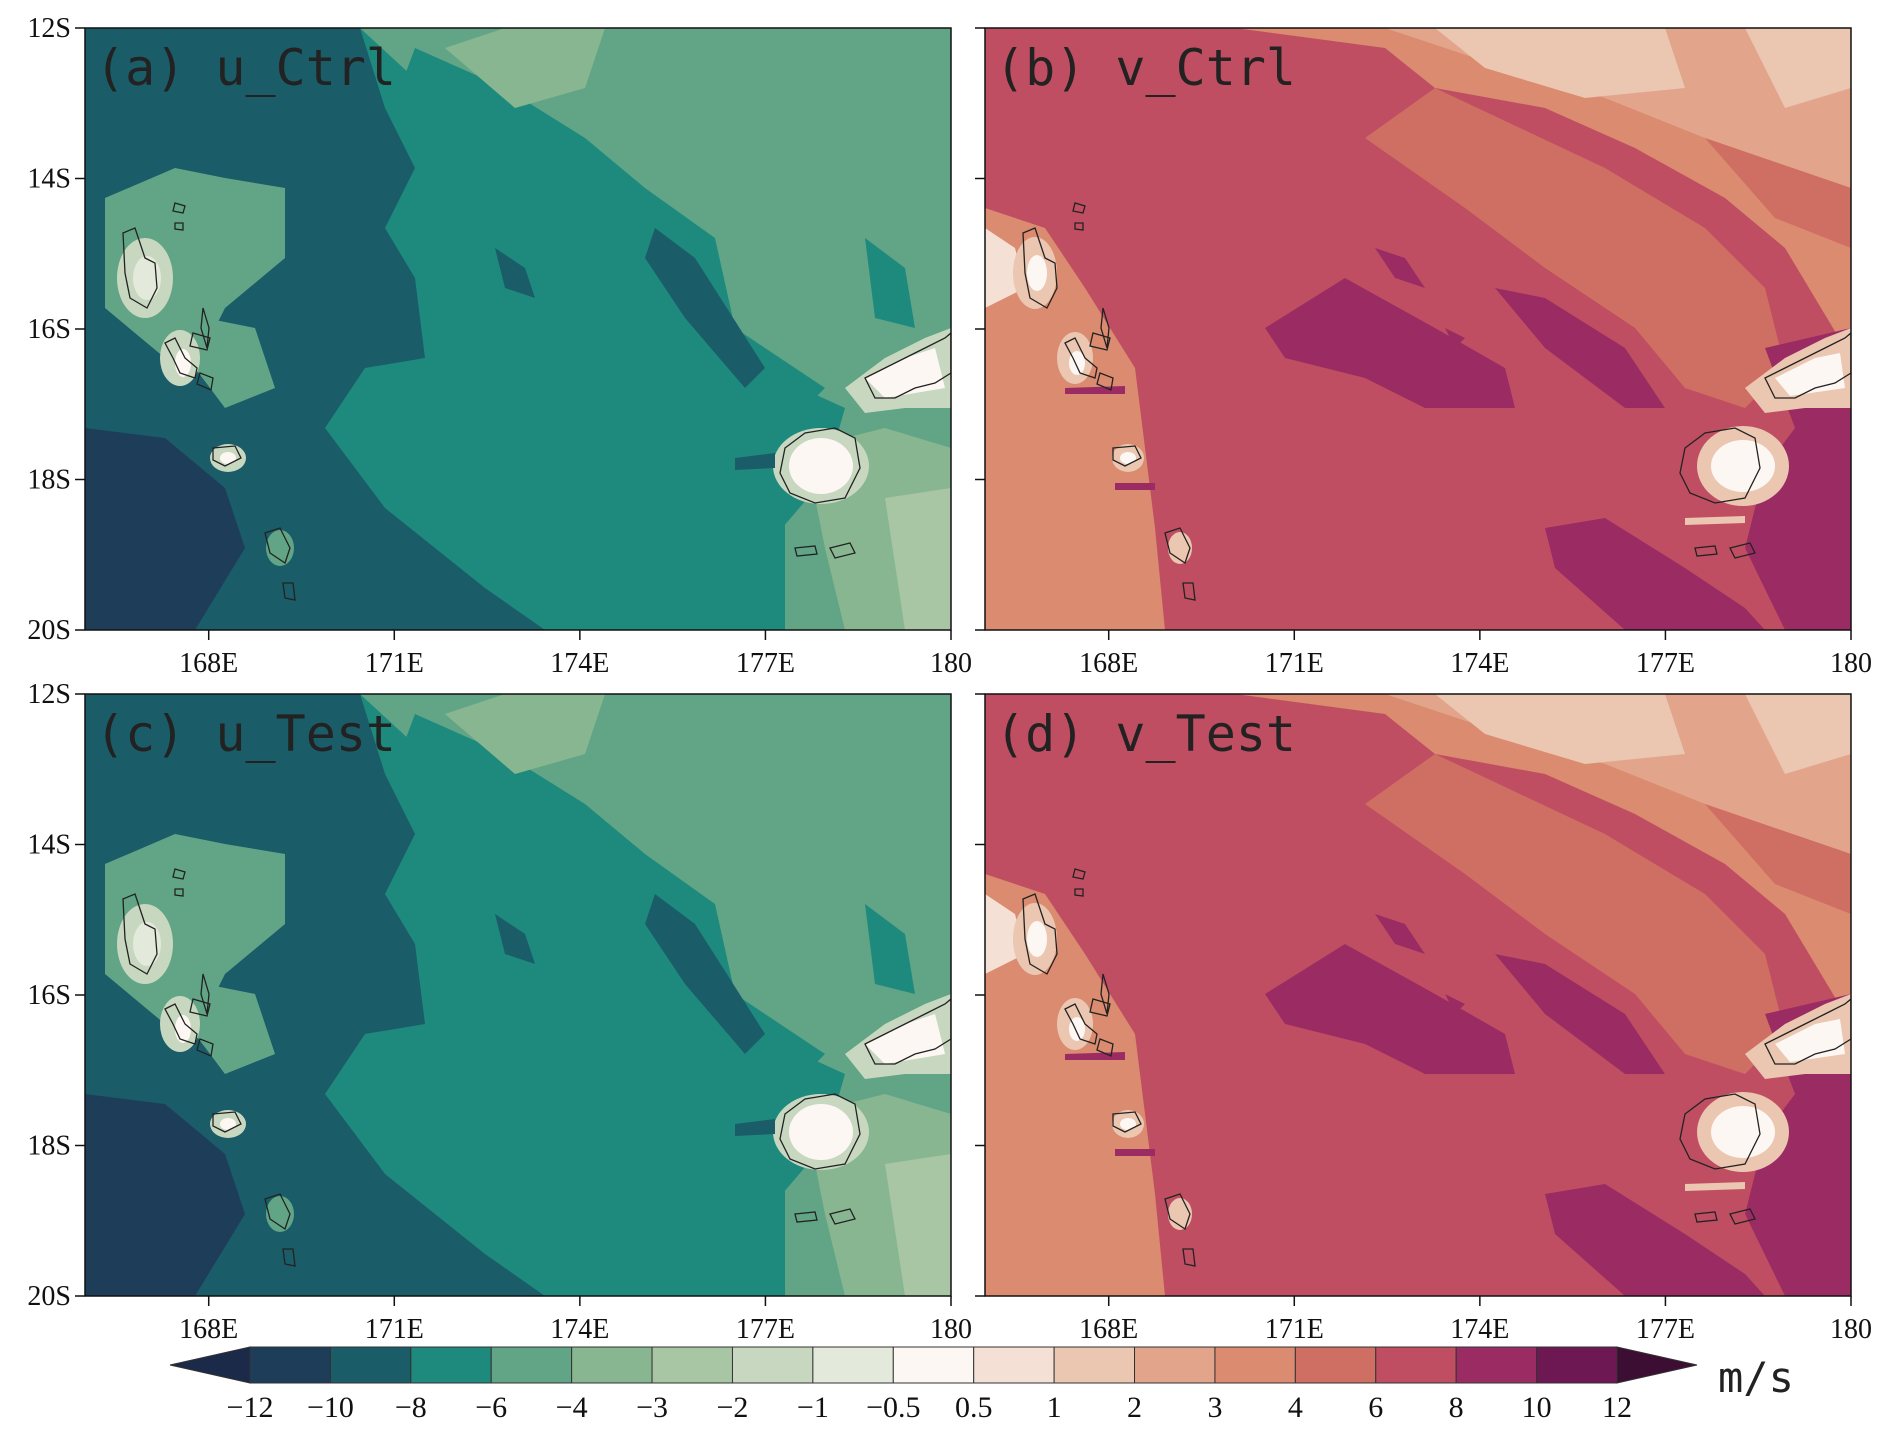 This screenshot has height=1431, width=1892. What do you see at coordinates (210, 1365) in the screenshot?
I see `colorbar-under-triangle` at bounding box center [210, 1365].